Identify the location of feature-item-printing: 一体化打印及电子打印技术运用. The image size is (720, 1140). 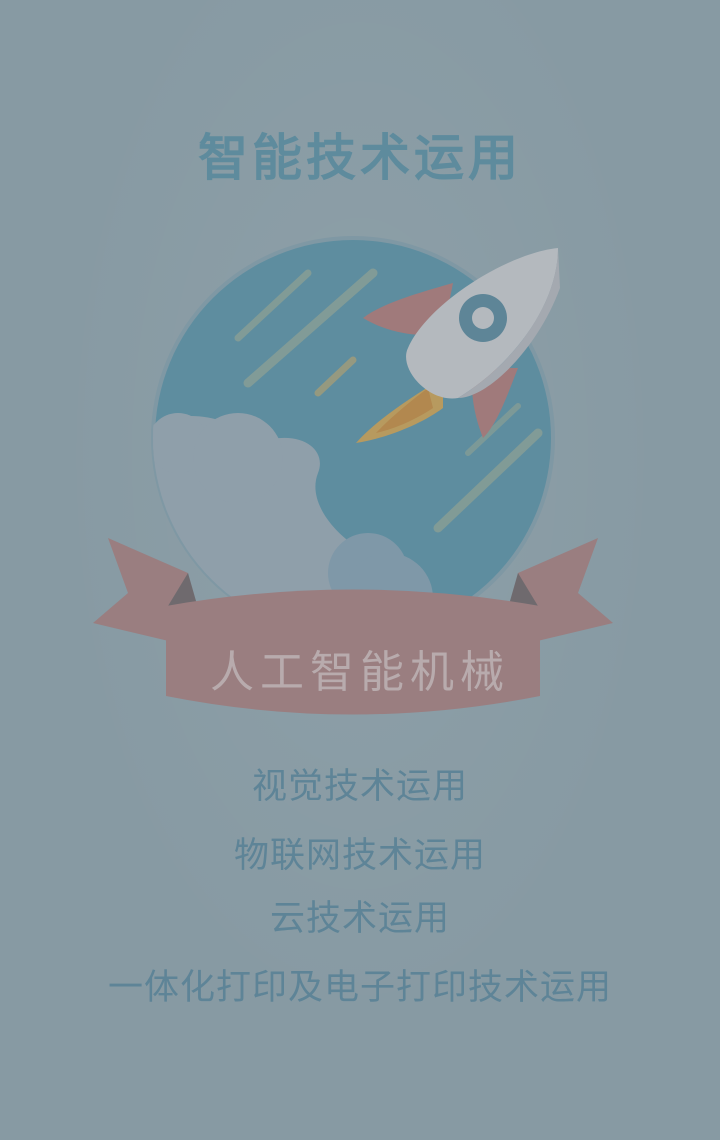
(359, 988).